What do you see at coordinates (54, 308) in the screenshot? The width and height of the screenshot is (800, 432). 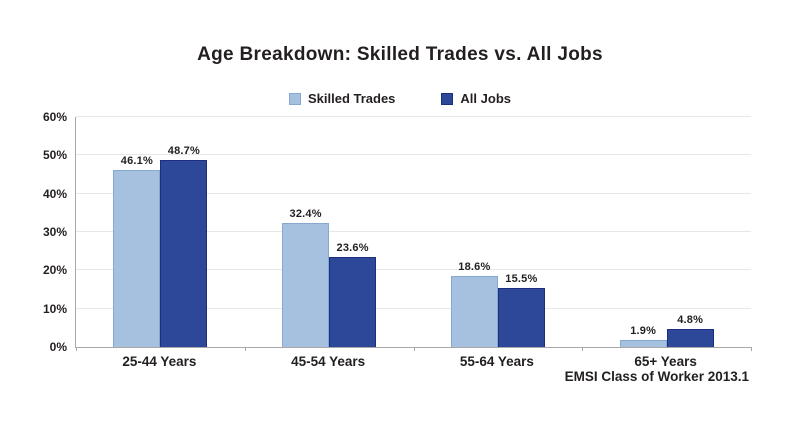 I see `y-axis-label: 10%` at bounding box center [54, 308].